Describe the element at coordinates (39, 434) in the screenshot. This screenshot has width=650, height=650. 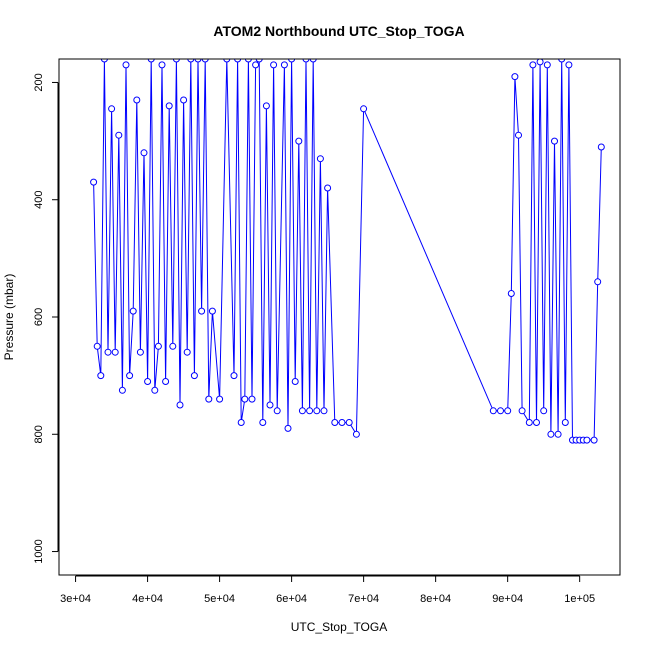
I see `y-tick-label: 800` at that location.